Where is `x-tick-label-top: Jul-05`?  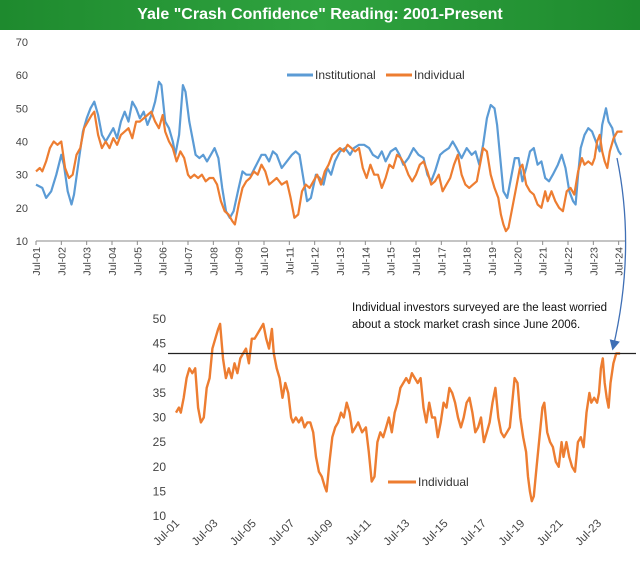 x-tick-label-top: Jul-05 is located at coordinates (138, 261).